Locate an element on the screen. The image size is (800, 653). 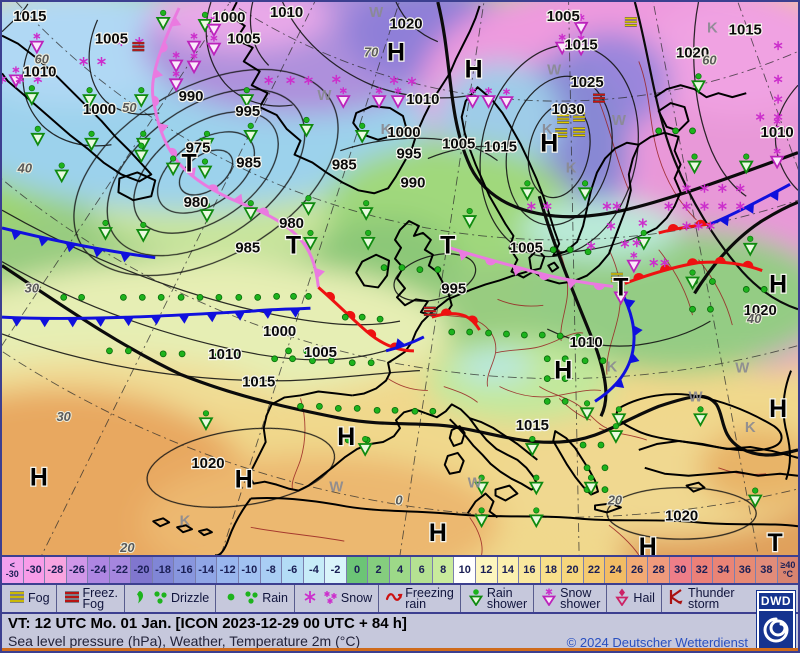
snow-star-icon is located at coordinates (310, 598).